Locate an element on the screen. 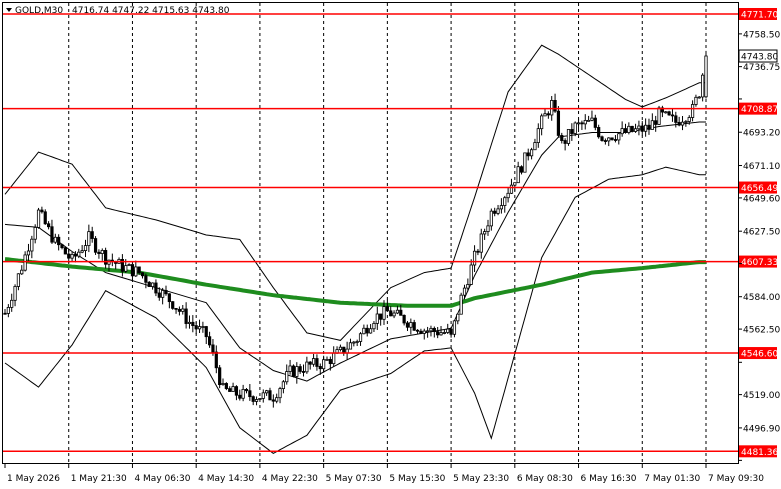 This screenshot has width=781, height=489. x-tick-label: 5 May 15:30 is located at coordinates (417, 479).